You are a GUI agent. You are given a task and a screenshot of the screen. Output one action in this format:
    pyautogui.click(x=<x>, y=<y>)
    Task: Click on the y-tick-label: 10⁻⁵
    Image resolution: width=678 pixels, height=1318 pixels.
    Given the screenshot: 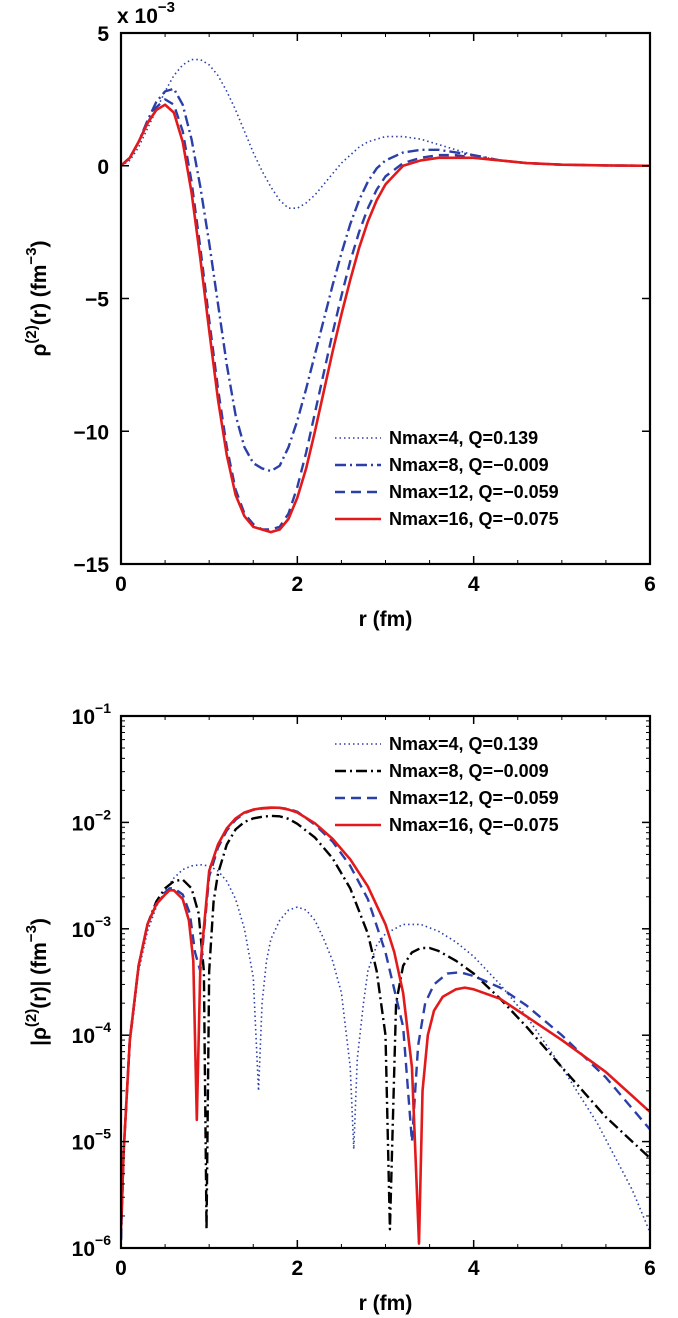 What is the action you would take?
    pyautogui.click(x=92, y=1140)
    